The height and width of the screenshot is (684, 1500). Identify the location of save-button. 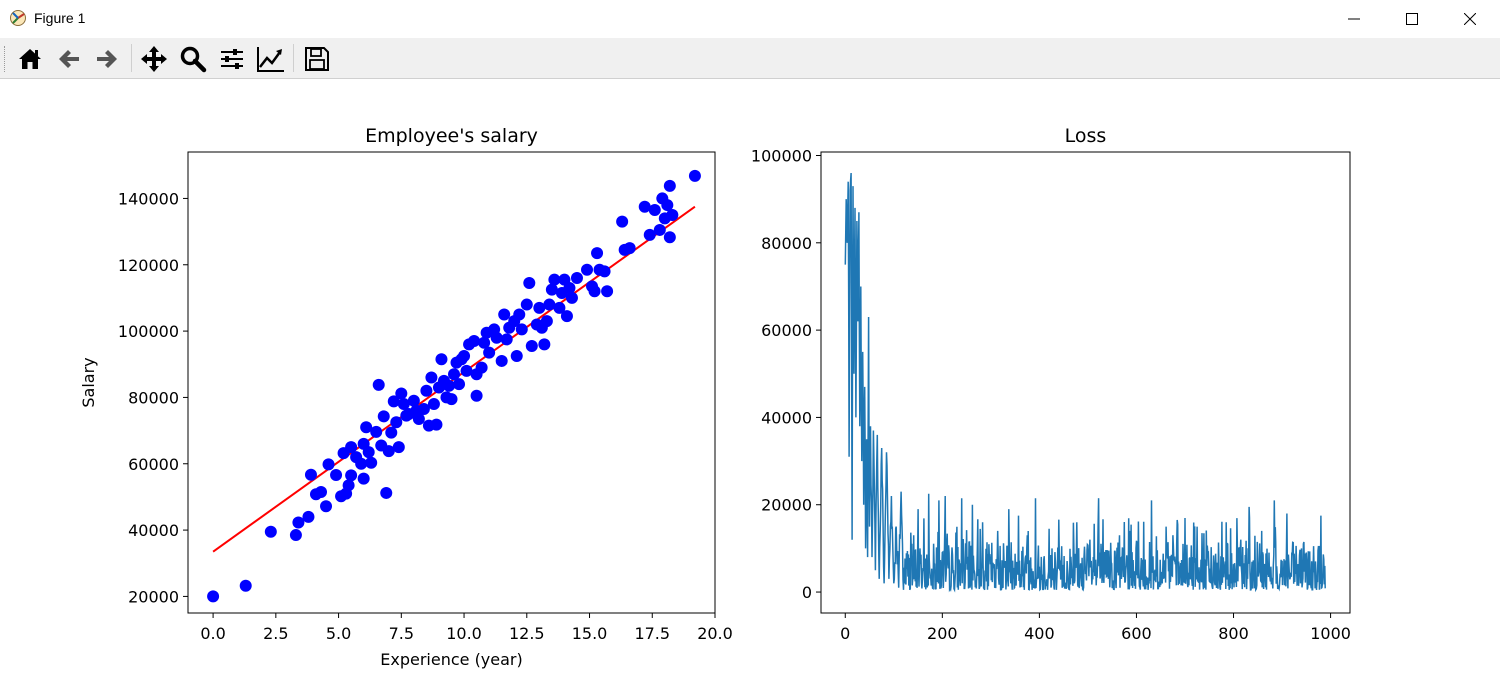
(317, 59).